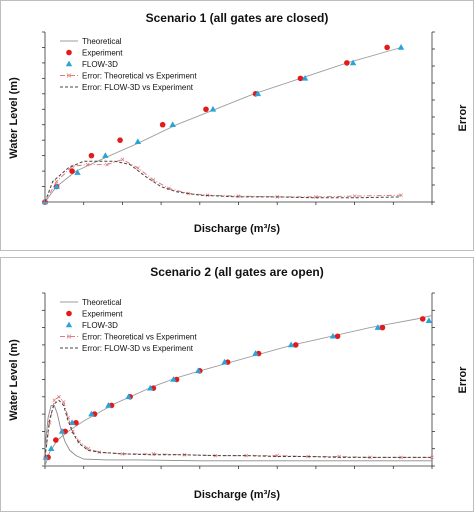 The height and width of the screenshot is (512, 474). I want to click on chart-1-y2label: Error, so click(463, 118).